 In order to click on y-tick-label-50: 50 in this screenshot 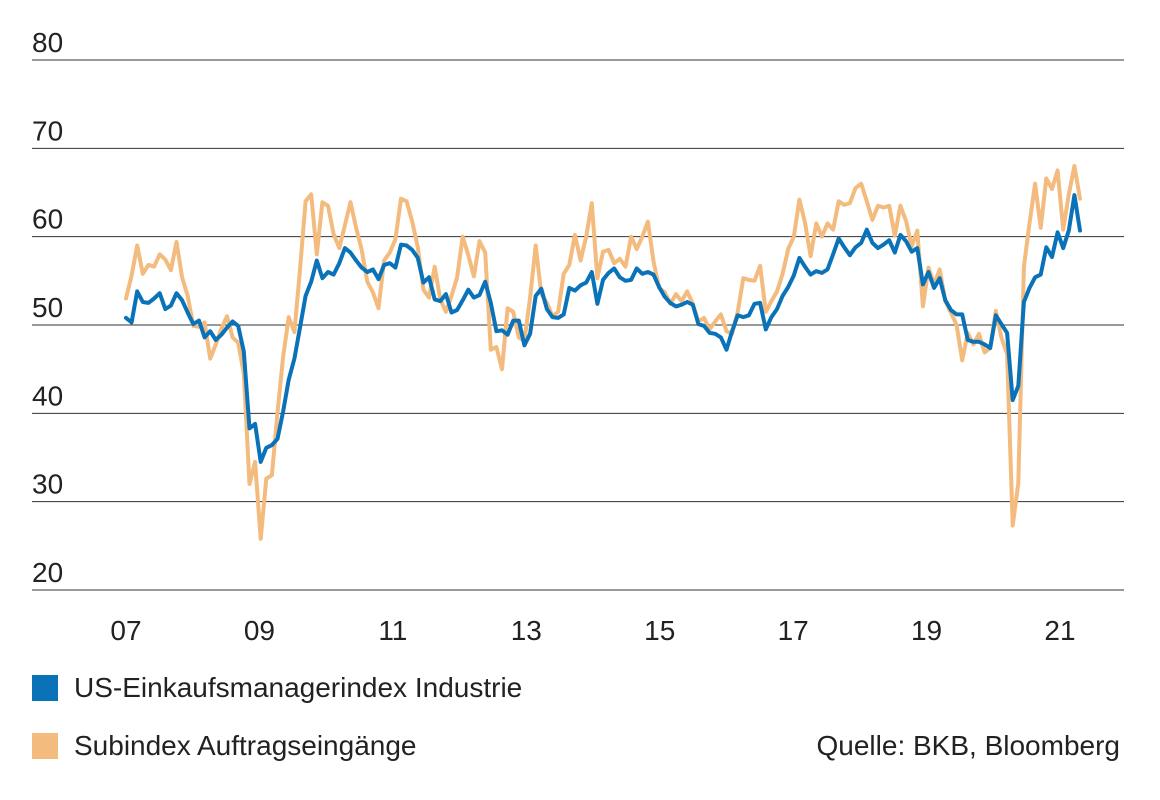, I will do `click(47, 307)`.